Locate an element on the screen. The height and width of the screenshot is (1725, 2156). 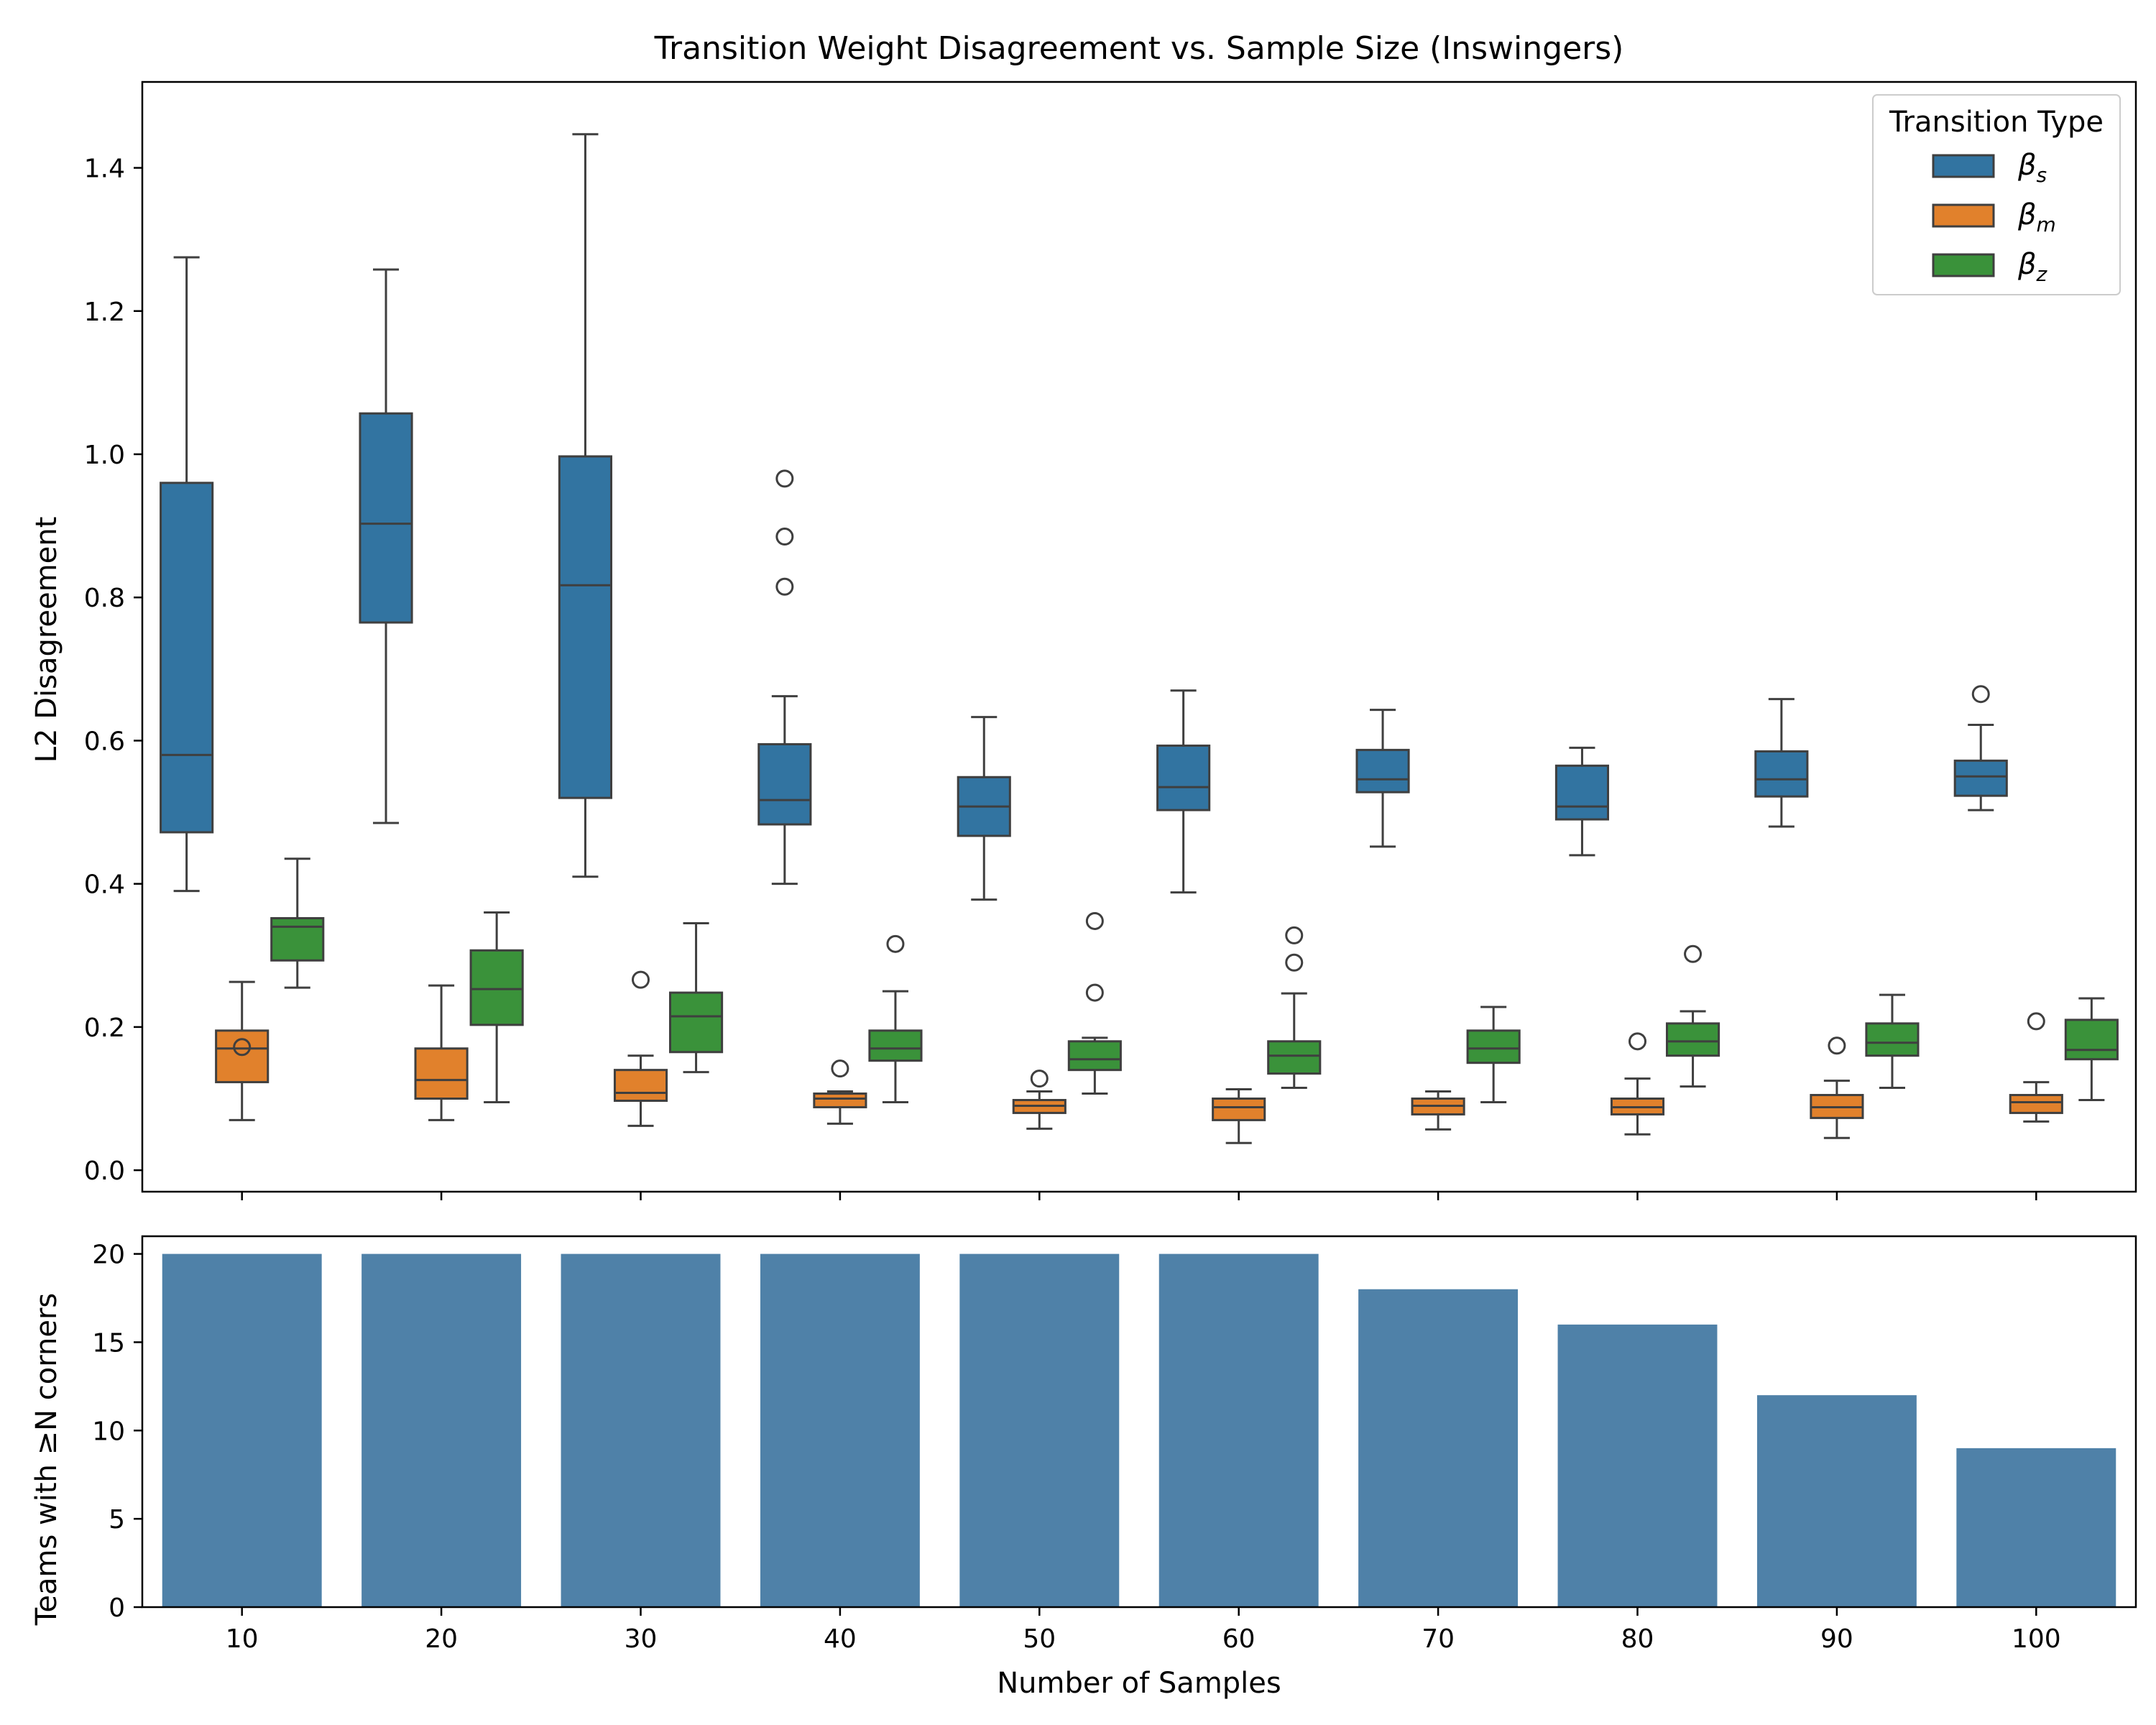
x-tick-label: 90 is located at coordinates (1837, 1639).